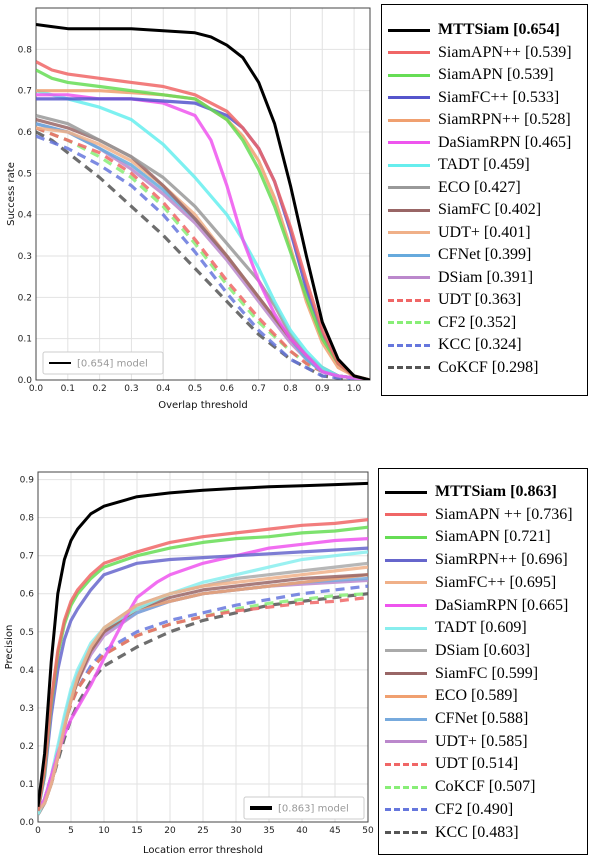 The height and width of the screenshot is (860, 592). Describe the element at coordinates (259, 389) in the screenshot. I see `x-tick-label: 0.7` at that location.